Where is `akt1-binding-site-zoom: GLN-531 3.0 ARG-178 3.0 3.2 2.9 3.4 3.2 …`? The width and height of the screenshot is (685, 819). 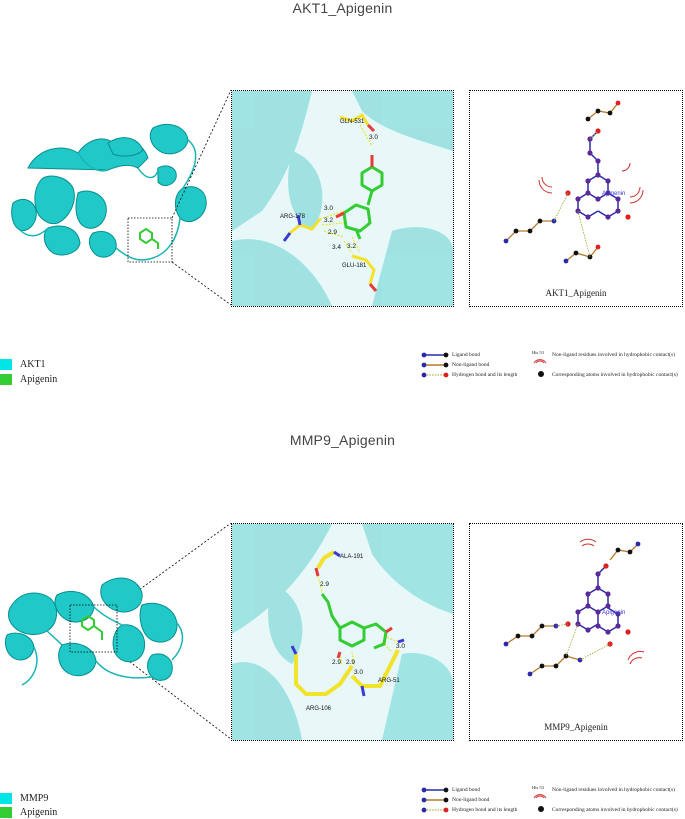
akt1-binding-site-zoom: GLN-531 3.0 ARG-178 3.0 3.2 2.9 3.4 3.2 … is located at coordinates (342, 198).